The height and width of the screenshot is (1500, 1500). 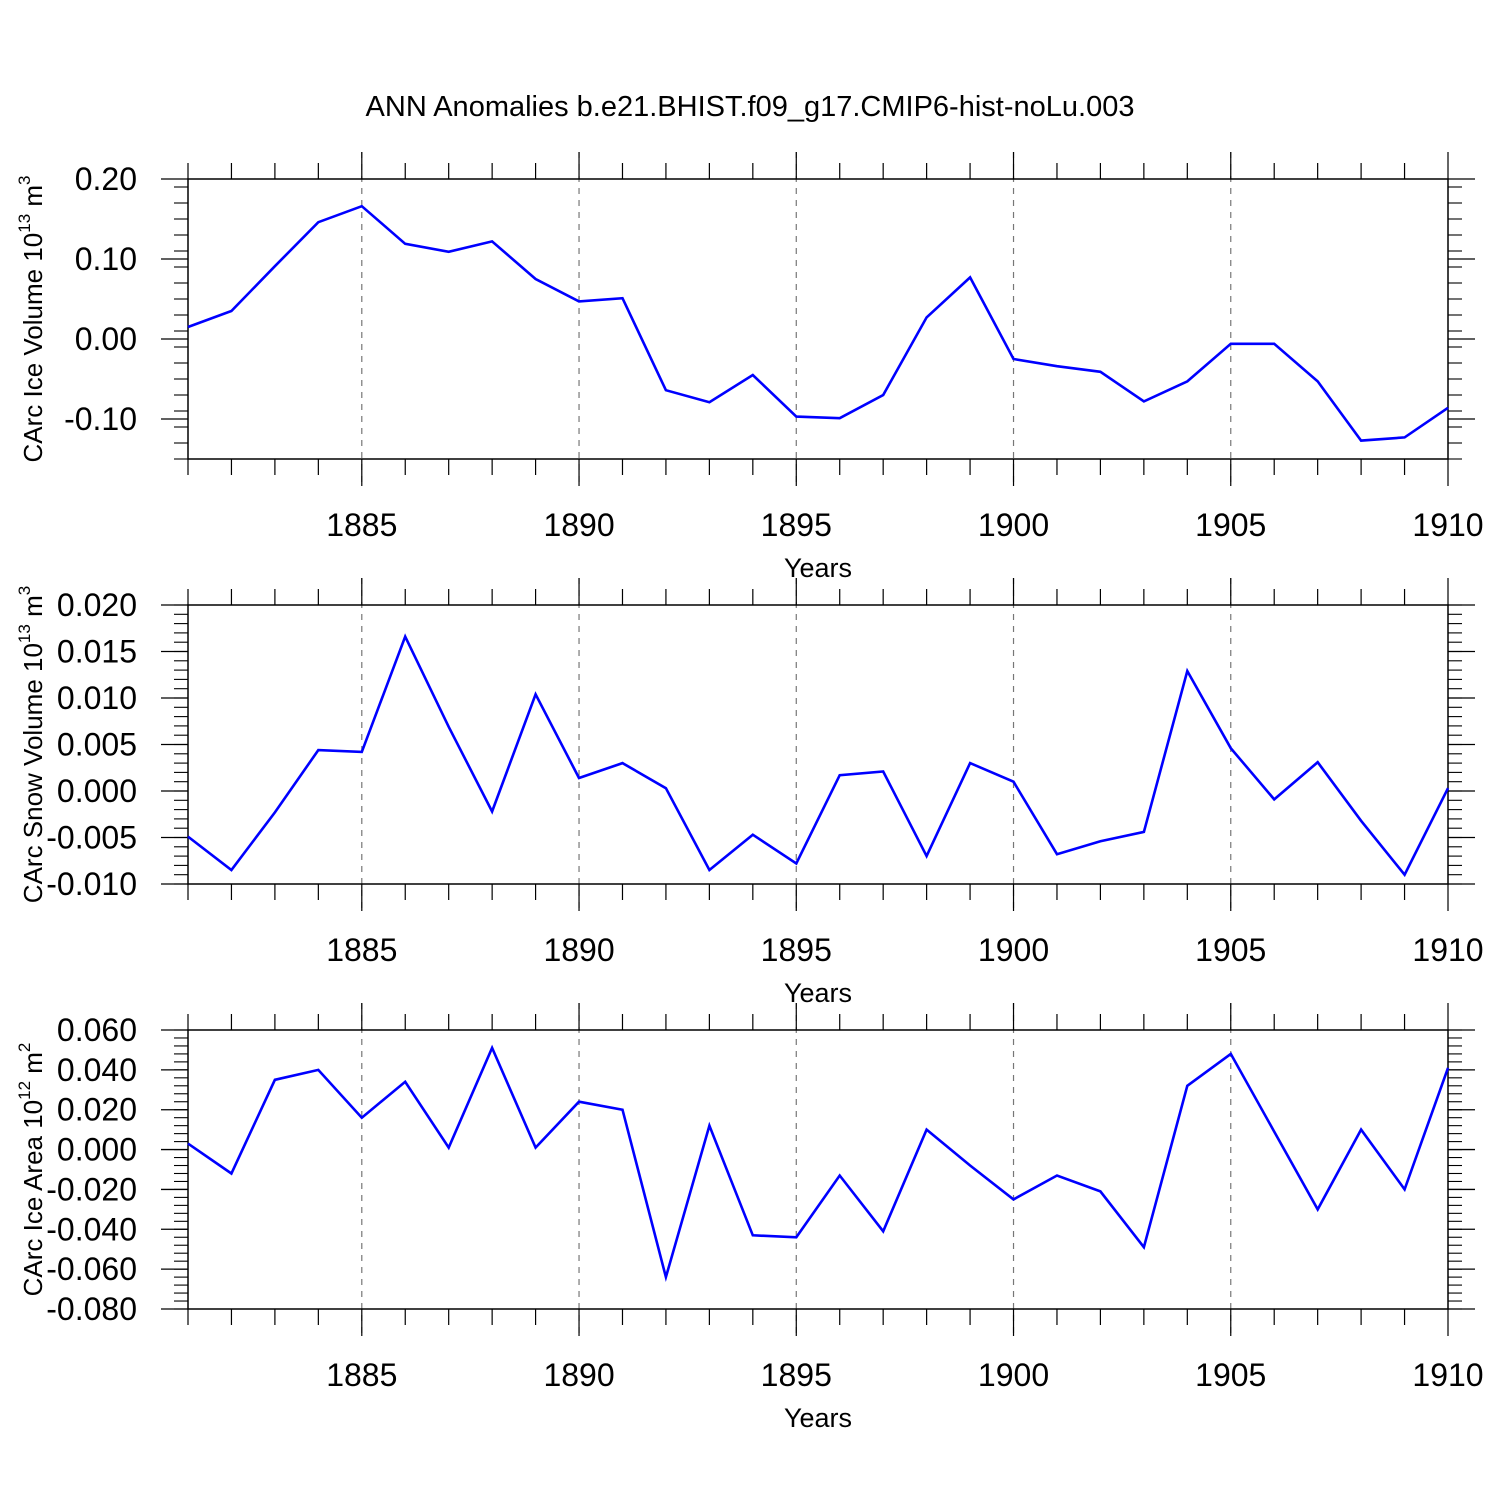 What do you see at coordinates (91, 1229) in the screenshot?
I see `y-tick-label: -0.040` at bounding box center [91, 1229].